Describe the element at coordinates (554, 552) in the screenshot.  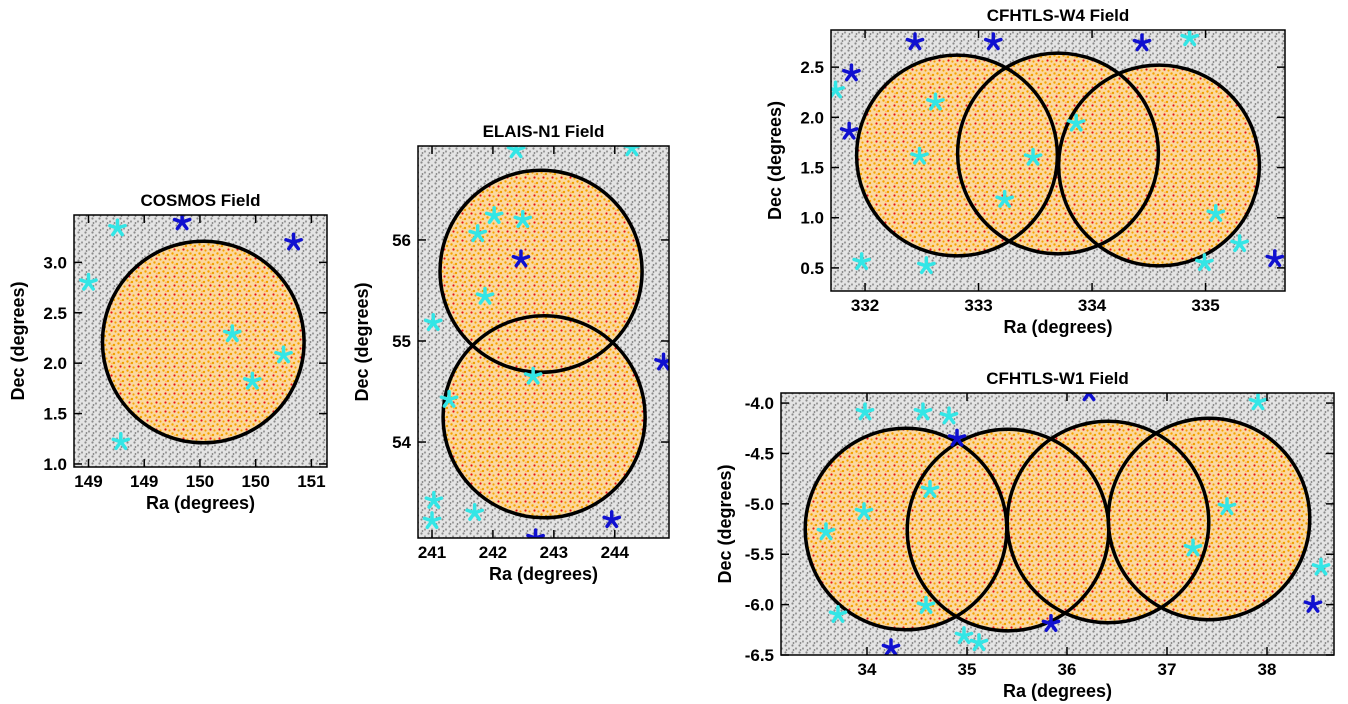
I see `x-tick-label: 243` at that location.